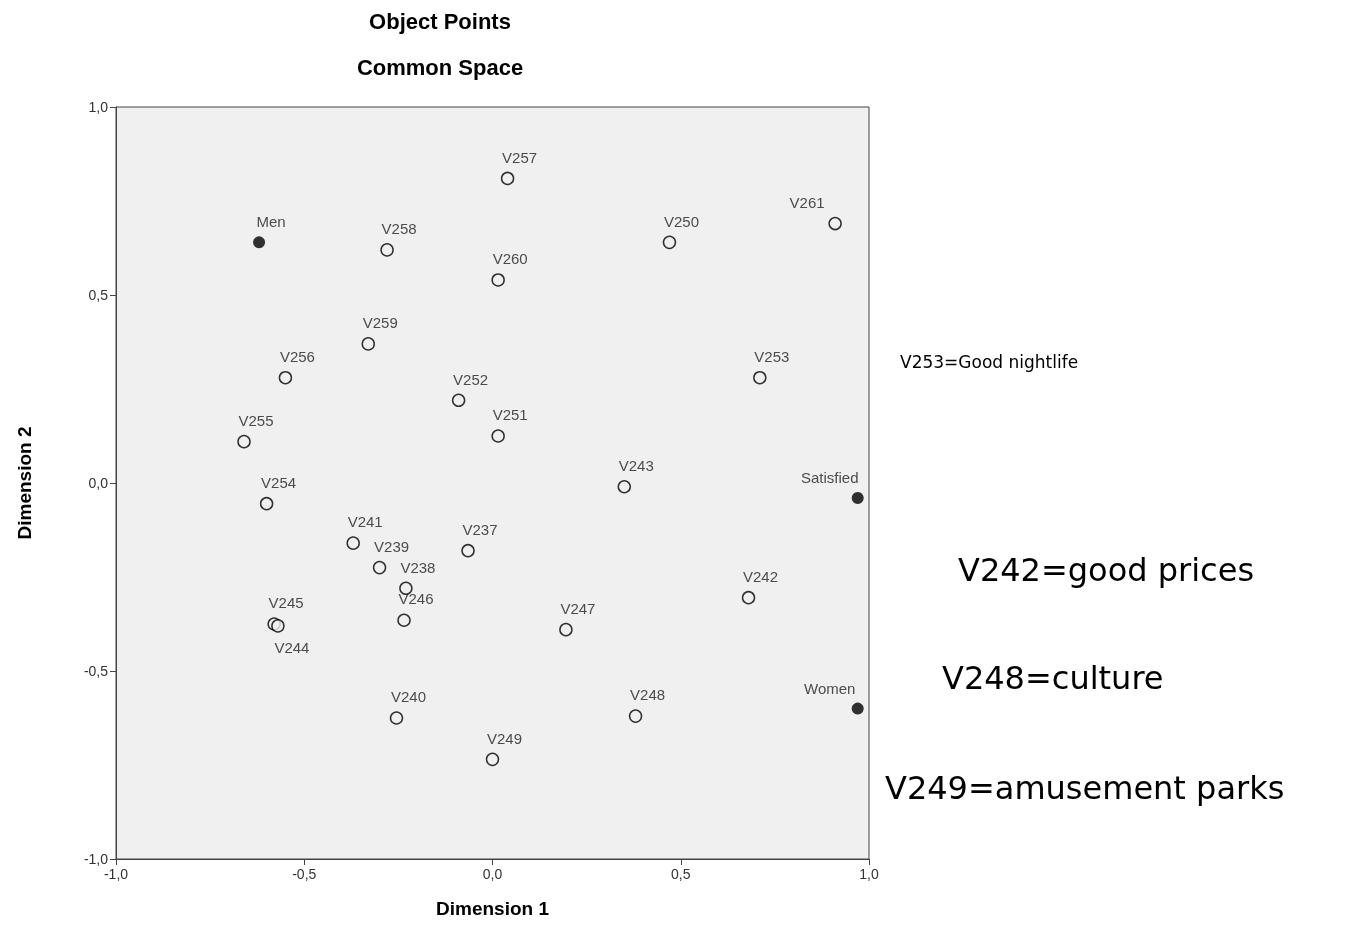 This screenshot has width=1367, height=948. Describe the element at coordinates (829, 688) in the screenshot. I see `data-label: Women` at that location.